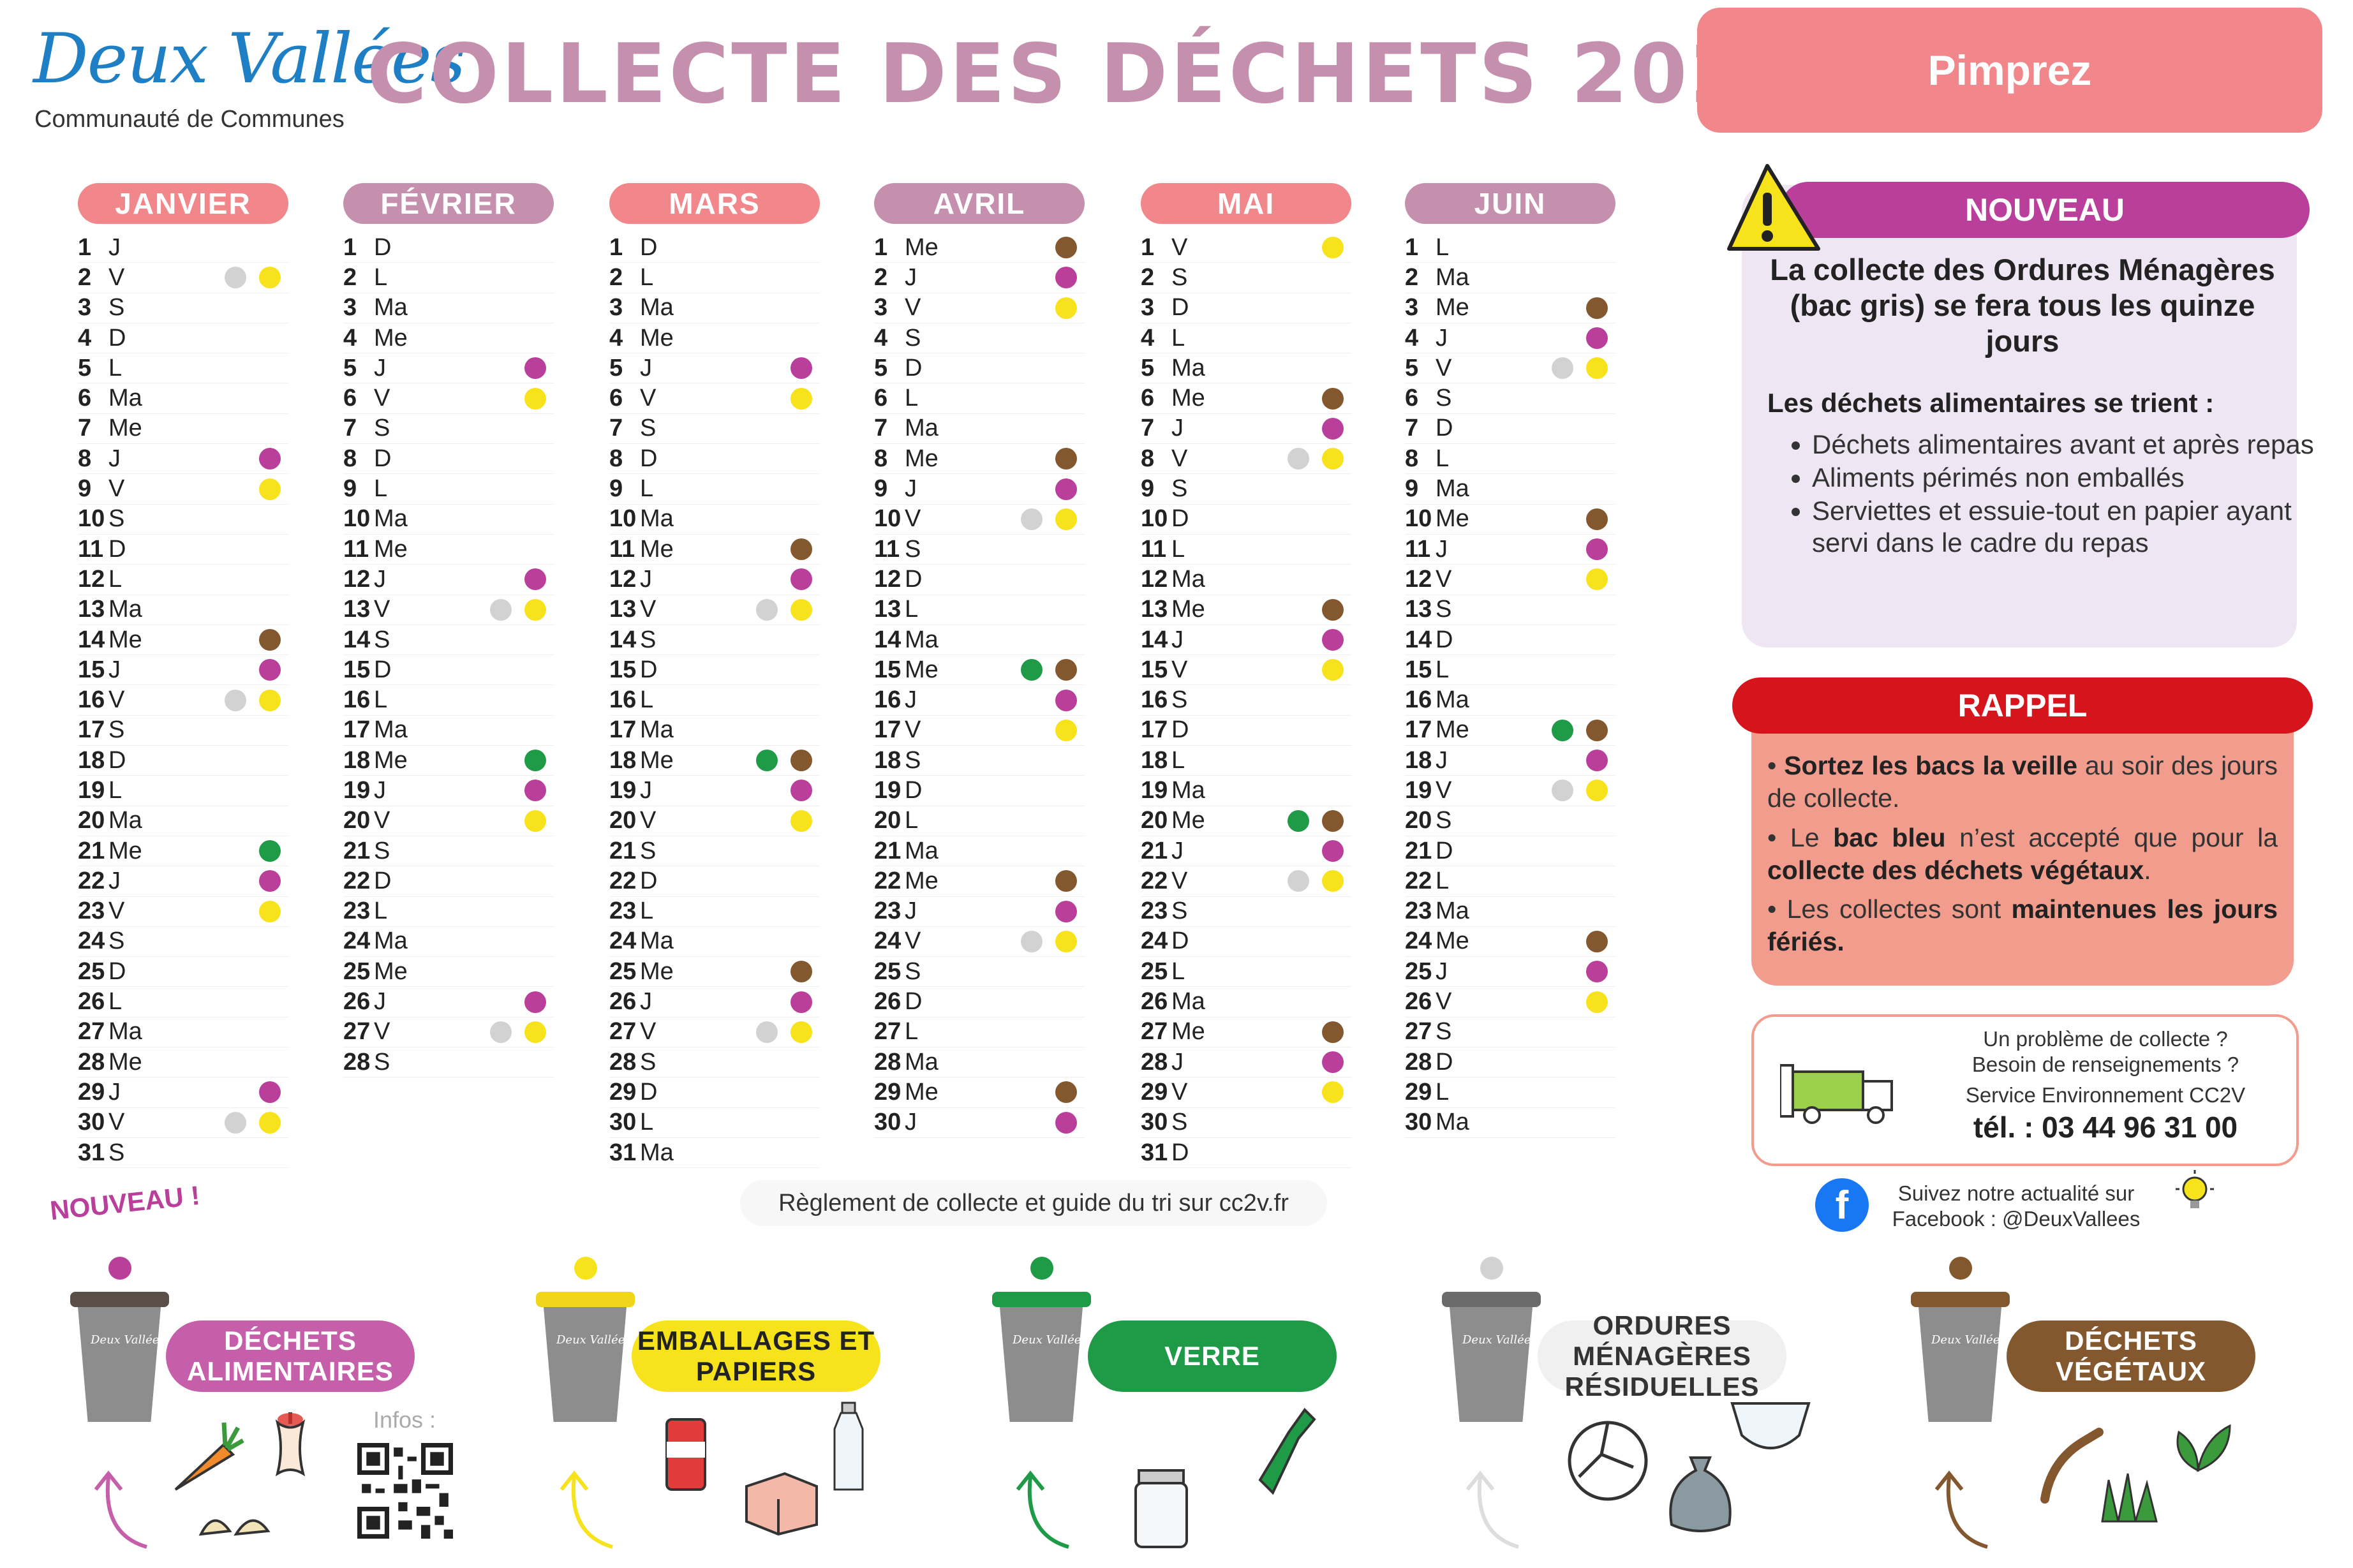  Describe the element at coordinates (2131, 1497) in the screenshot. I see `grass-icon` at that location.